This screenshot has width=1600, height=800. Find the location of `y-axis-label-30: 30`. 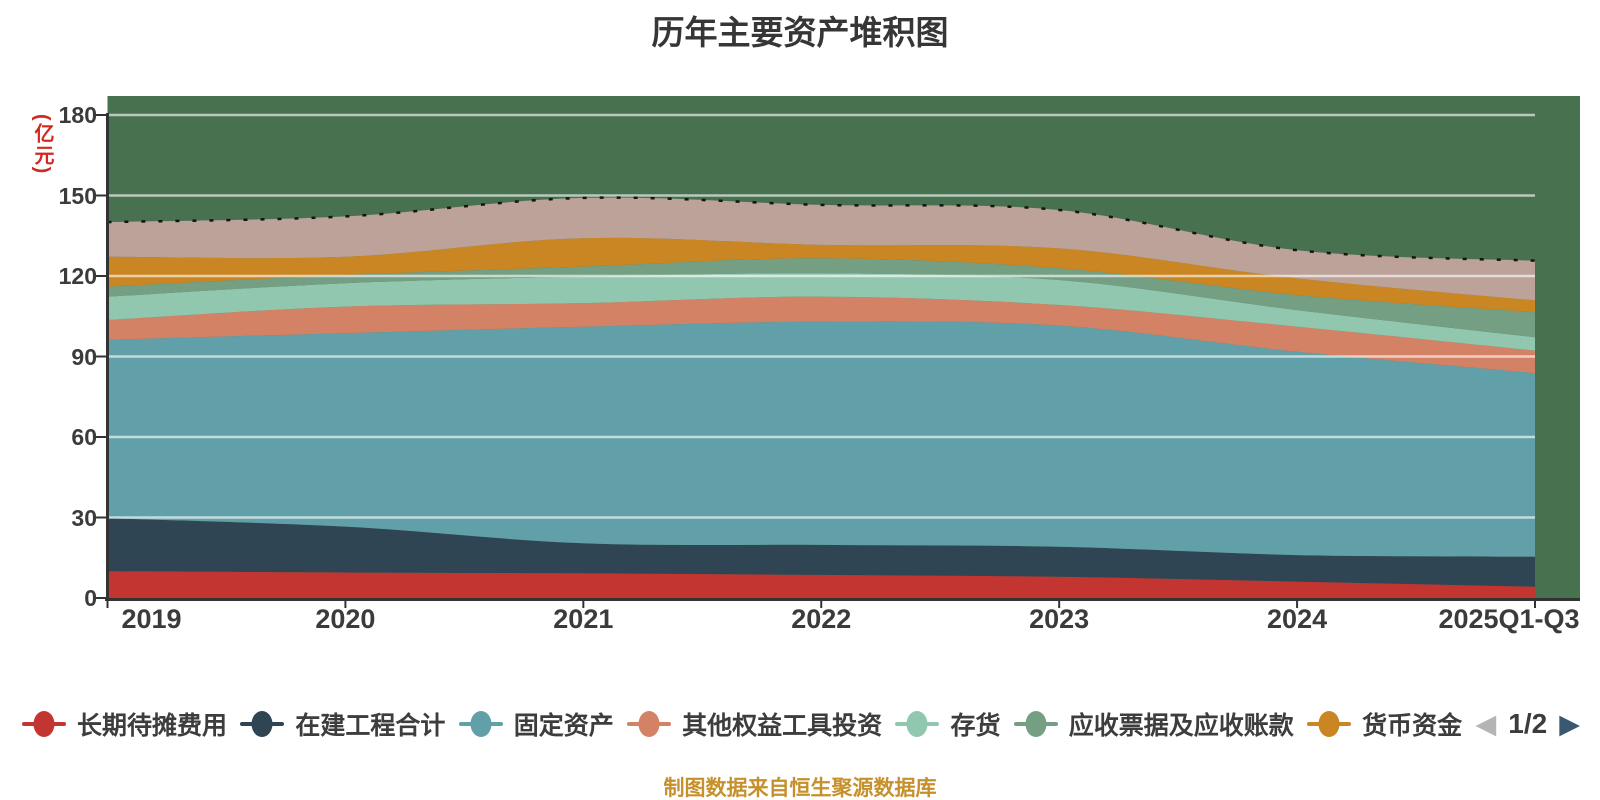

y-axis-label-30: 30 is located at coordinates (84, 517).